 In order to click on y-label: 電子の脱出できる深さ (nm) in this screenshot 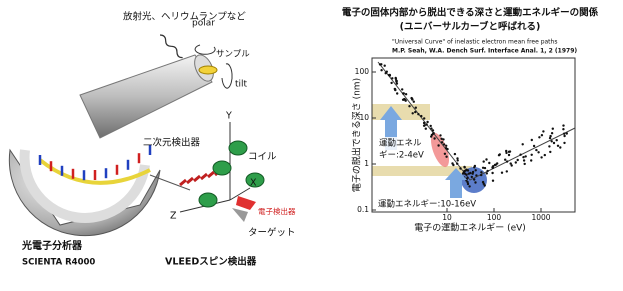, I will do `click(357, 135)`.